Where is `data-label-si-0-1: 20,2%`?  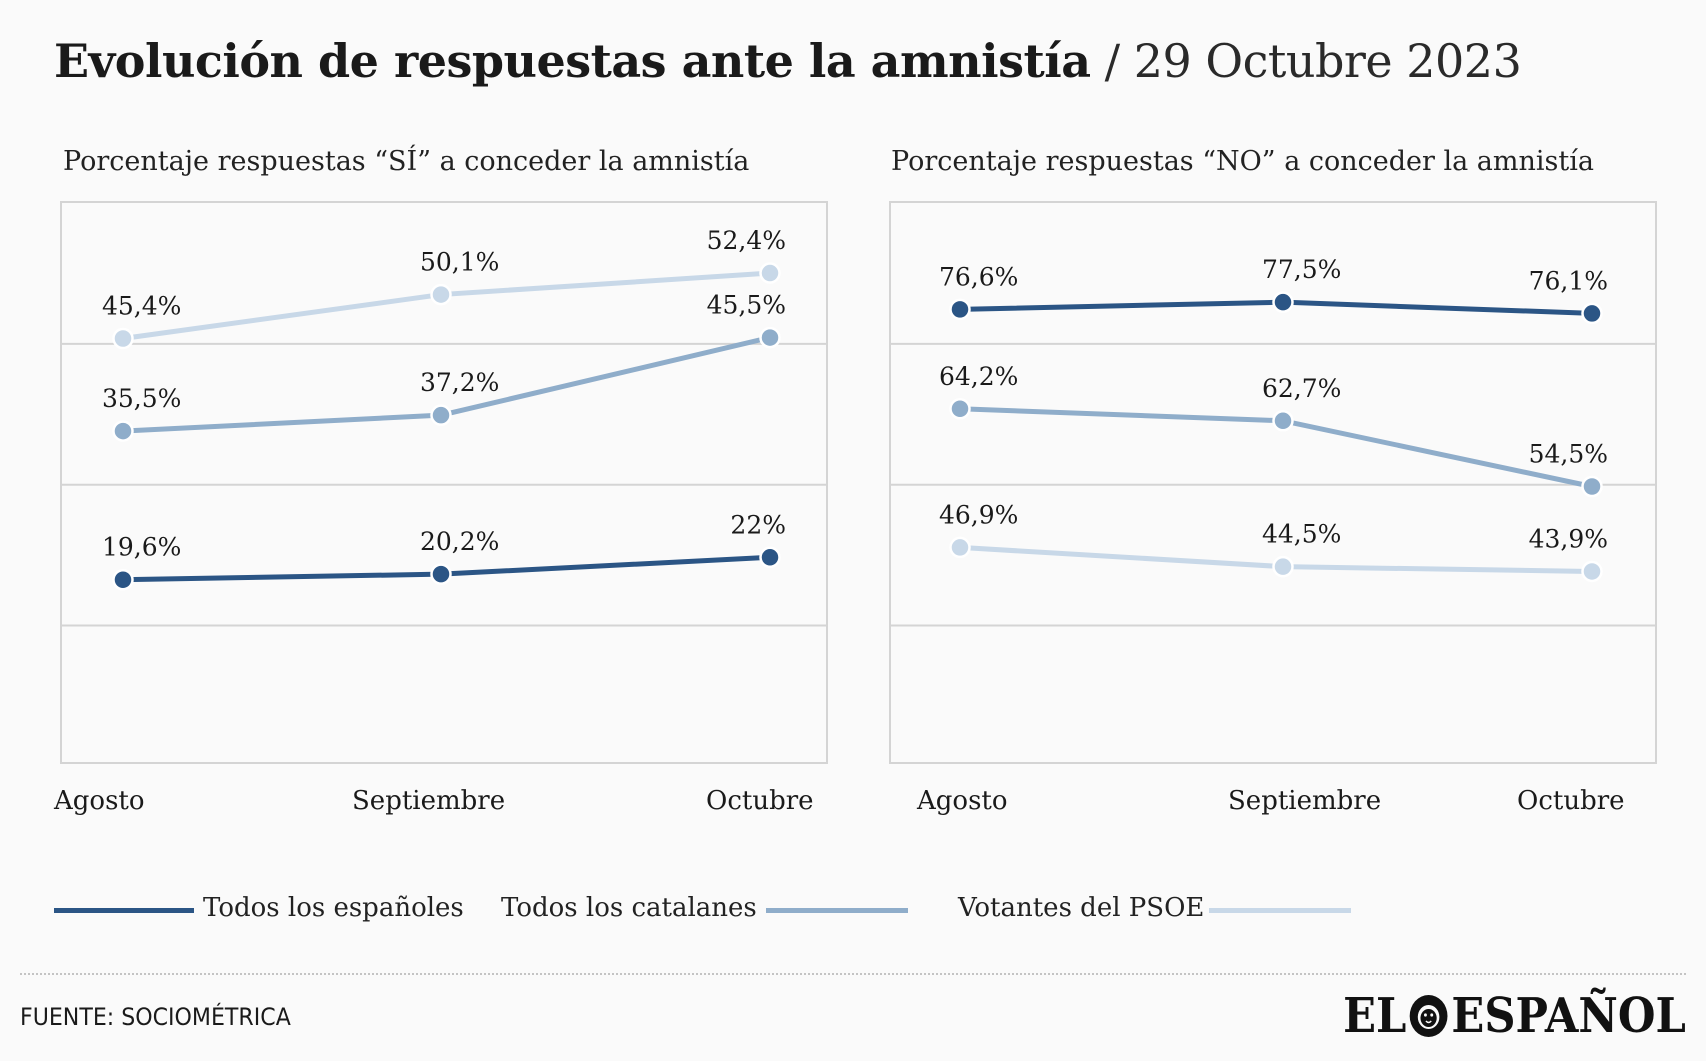 data-label-si-0-1: 20,2% is located at coordinates (459, 541).